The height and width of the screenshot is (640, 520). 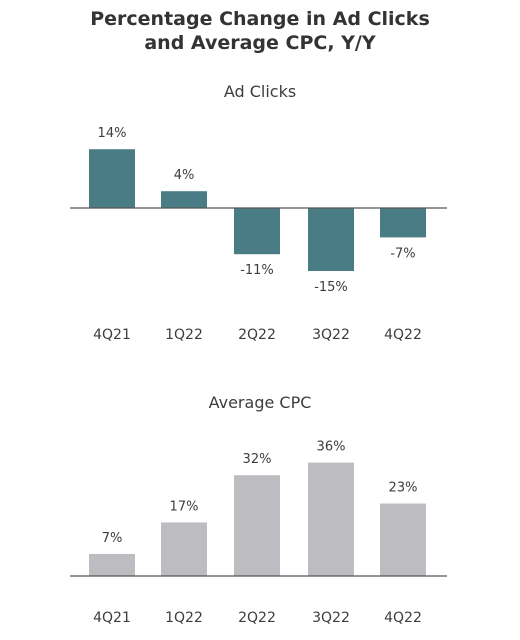 What do you see at coordinates (112, 538) in the screenshot?
I see `average-cpc-data-label: 7%` at bounding box center [112, 538].